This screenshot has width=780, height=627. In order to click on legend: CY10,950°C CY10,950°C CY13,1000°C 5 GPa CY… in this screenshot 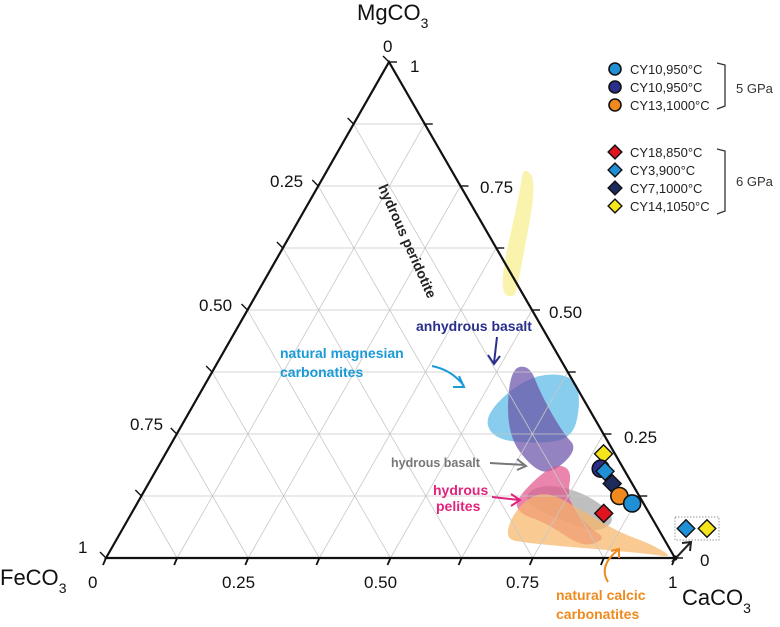, I will do `click(690, 138)`.